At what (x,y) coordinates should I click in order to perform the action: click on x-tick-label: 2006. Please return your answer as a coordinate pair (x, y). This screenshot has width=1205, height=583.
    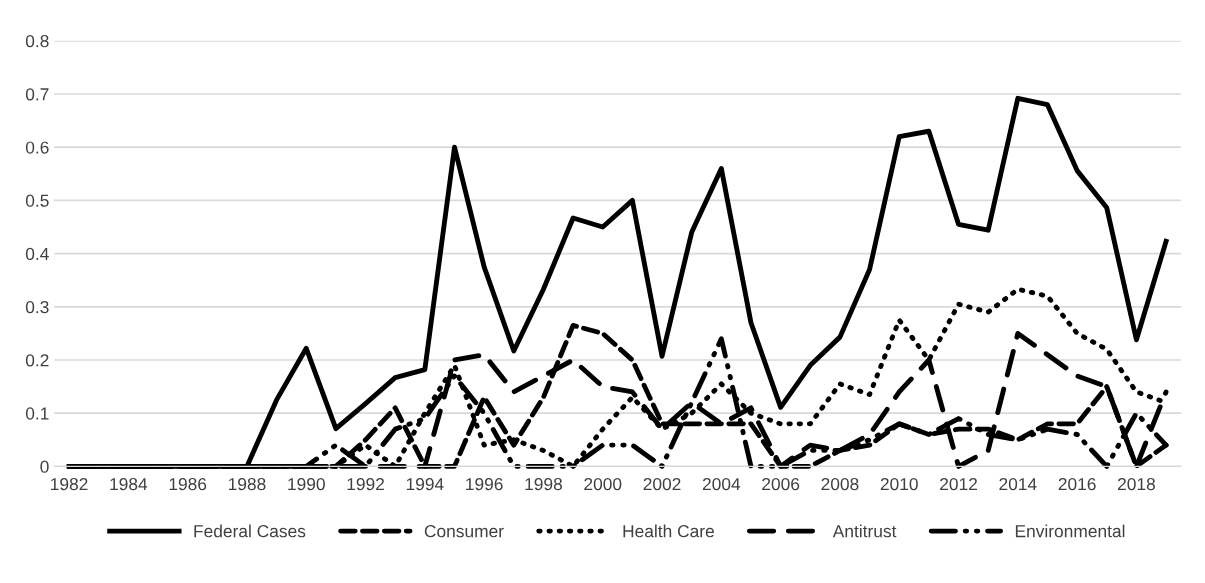
    Looking at the image, I should click on (781, 484).